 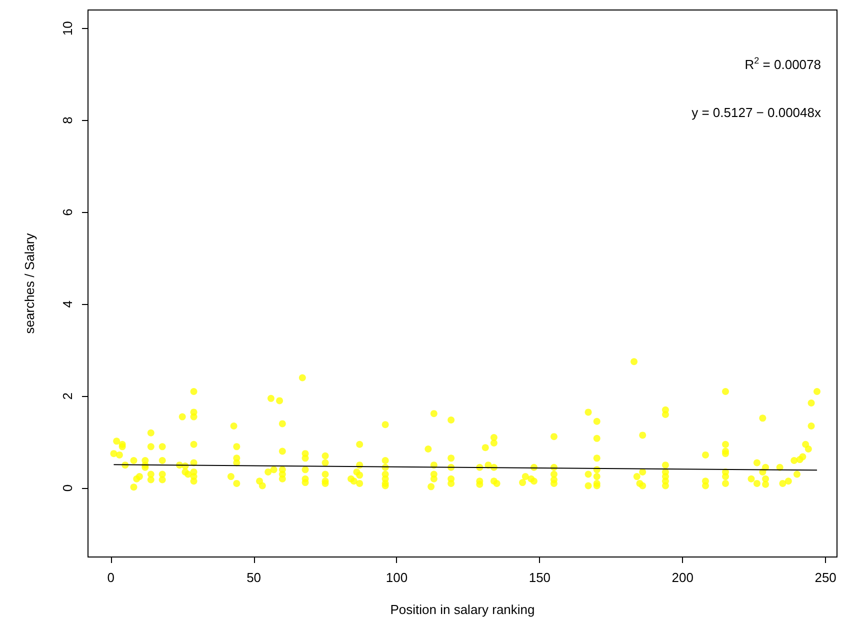 I want to click on y-tick-label: 8, so click(x=67, y=120).